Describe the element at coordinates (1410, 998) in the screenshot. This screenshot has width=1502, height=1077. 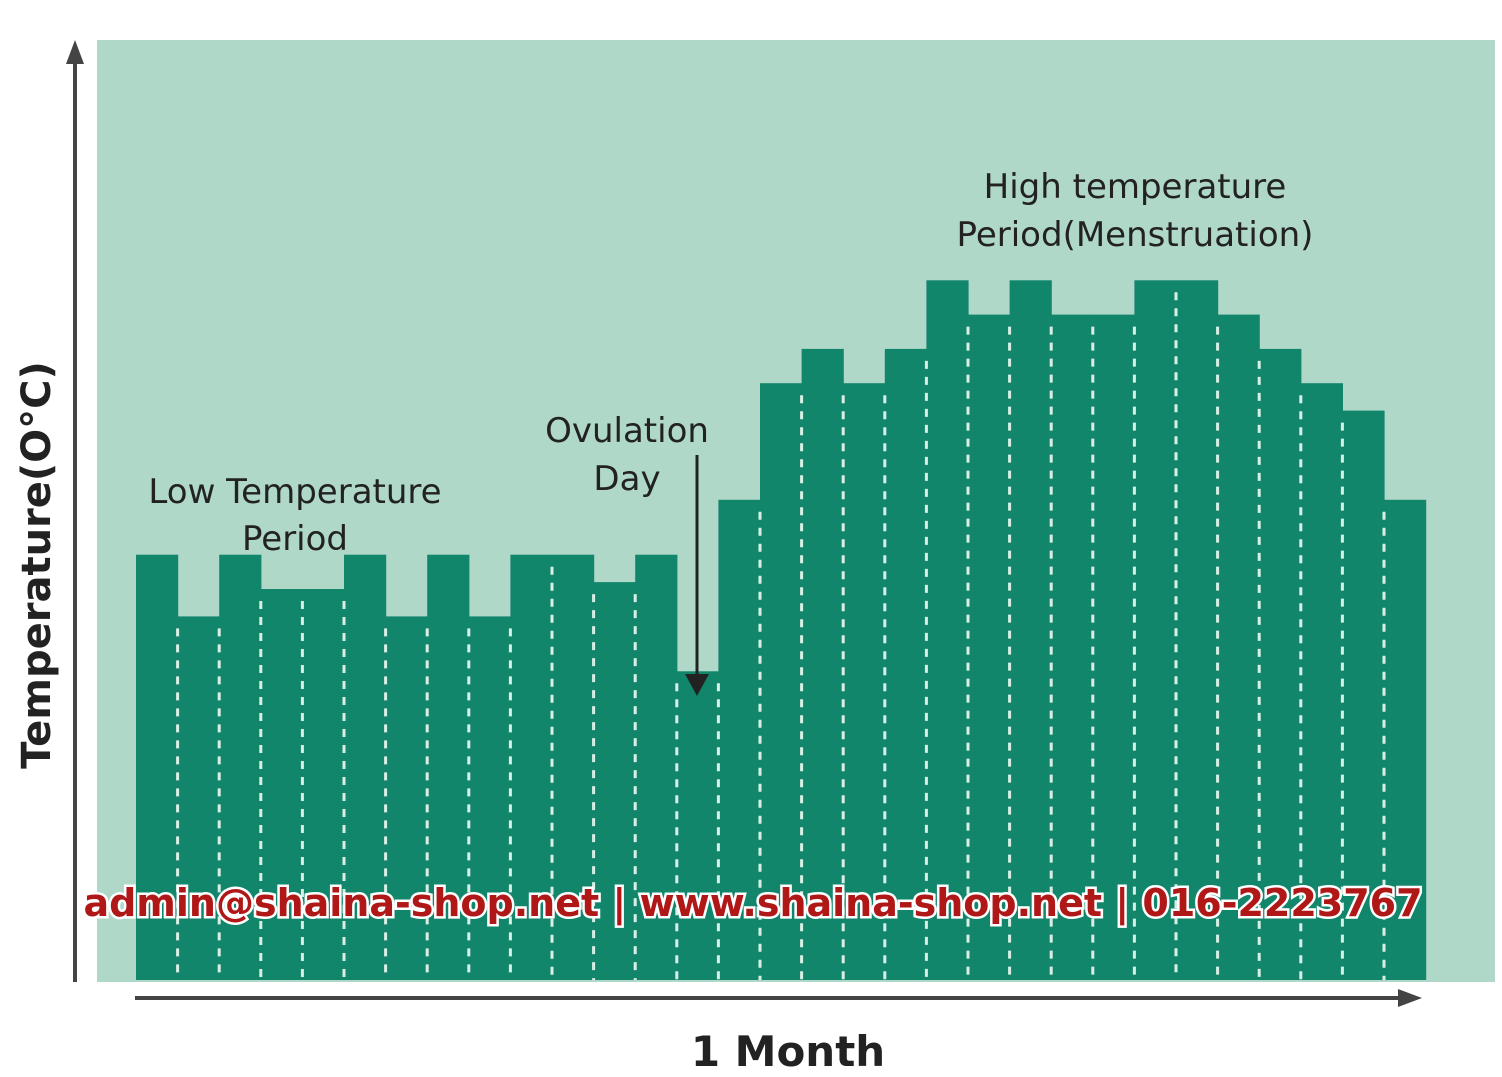
I see `x-axis-arrow` at that location.